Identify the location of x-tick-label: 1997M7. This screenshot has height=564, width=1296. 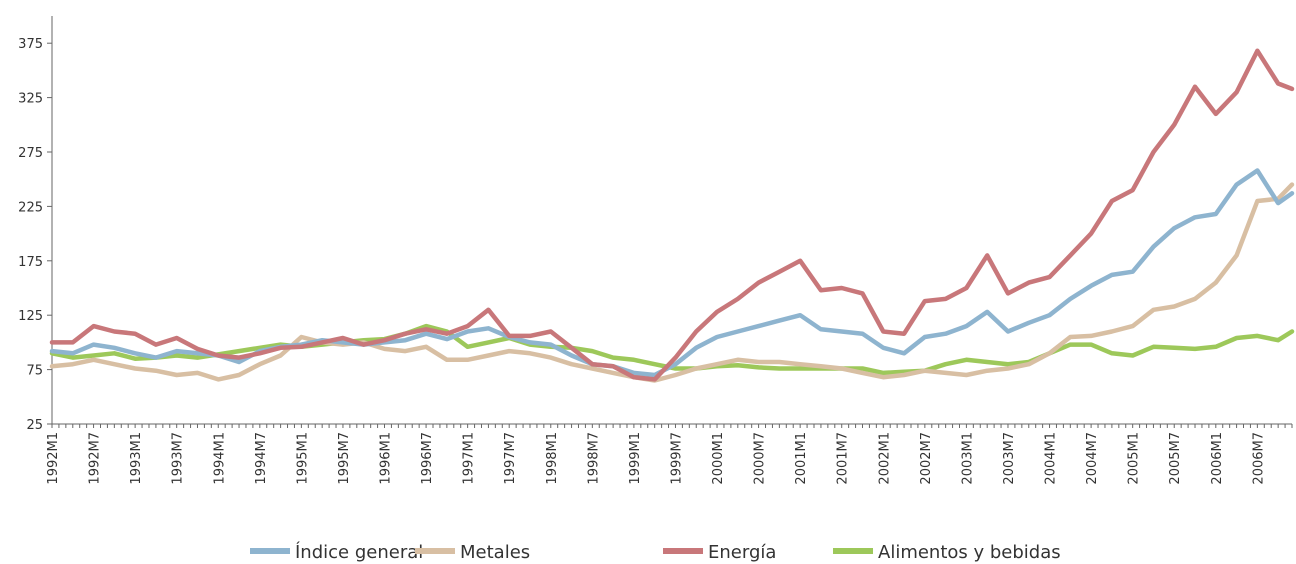
(510, 458).